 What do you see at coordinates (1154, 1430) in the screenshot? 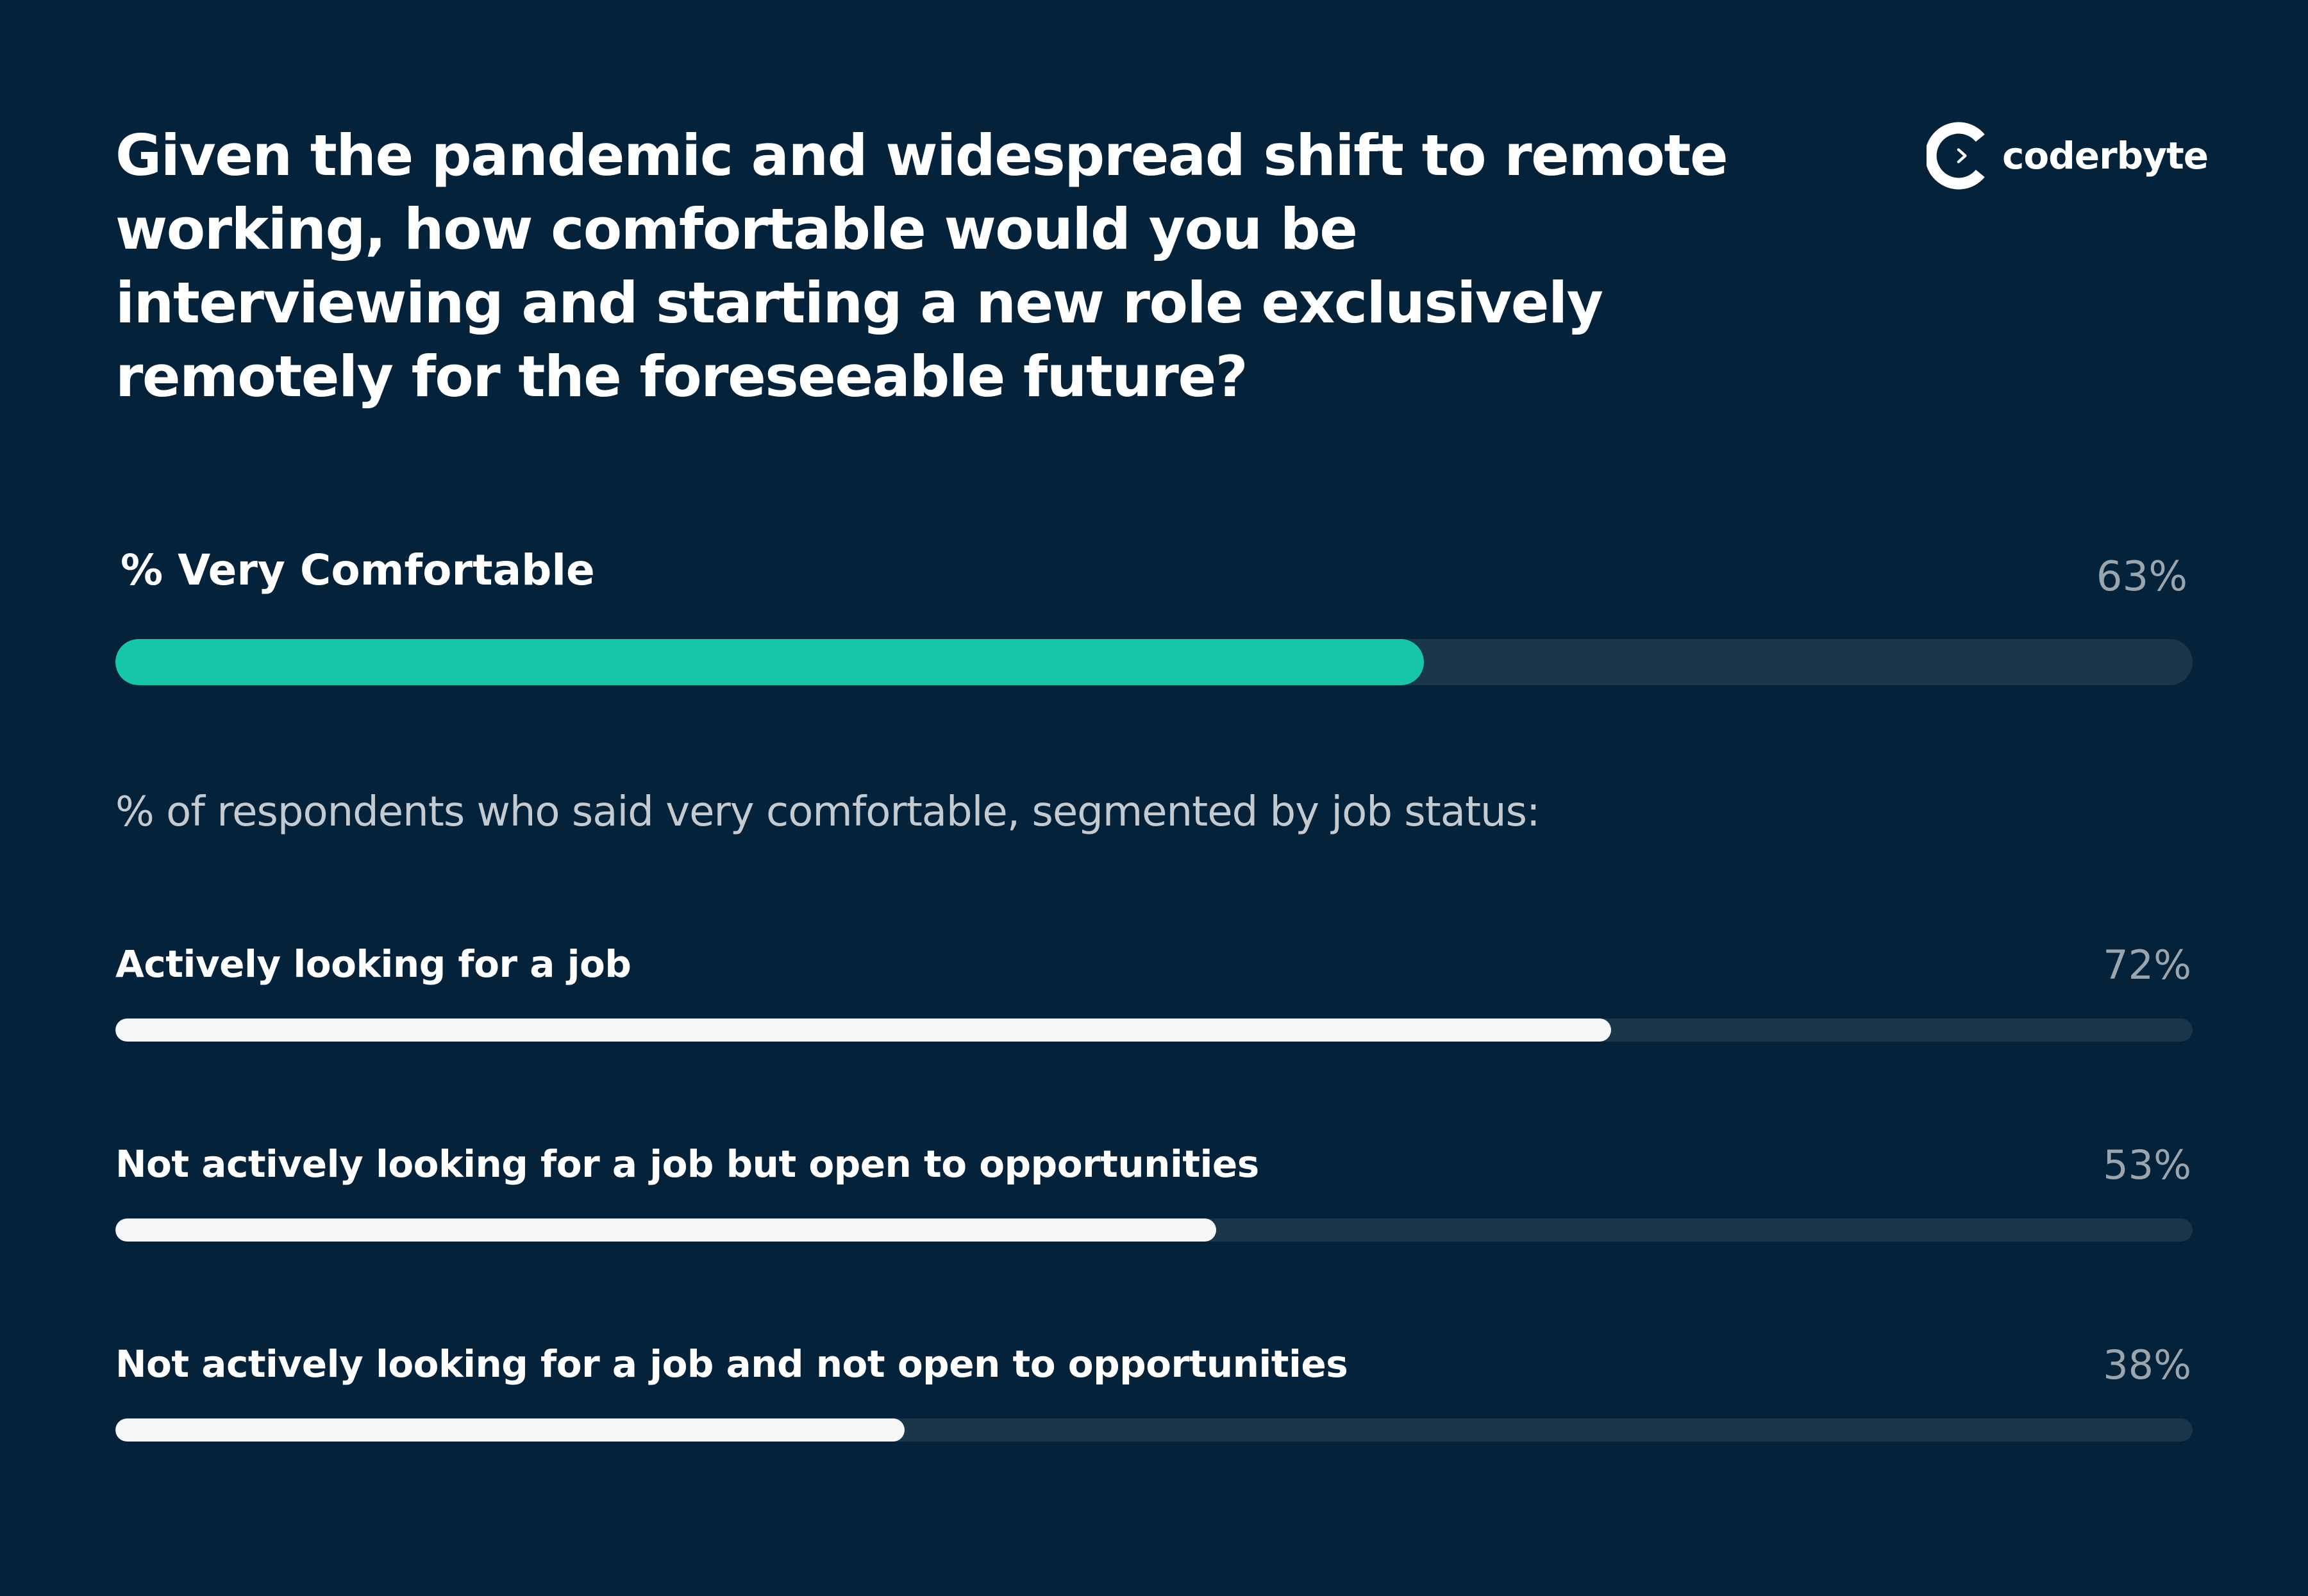
I see `bar-track-not-open-to-opportunities` at bounding box center [1154, 1430].